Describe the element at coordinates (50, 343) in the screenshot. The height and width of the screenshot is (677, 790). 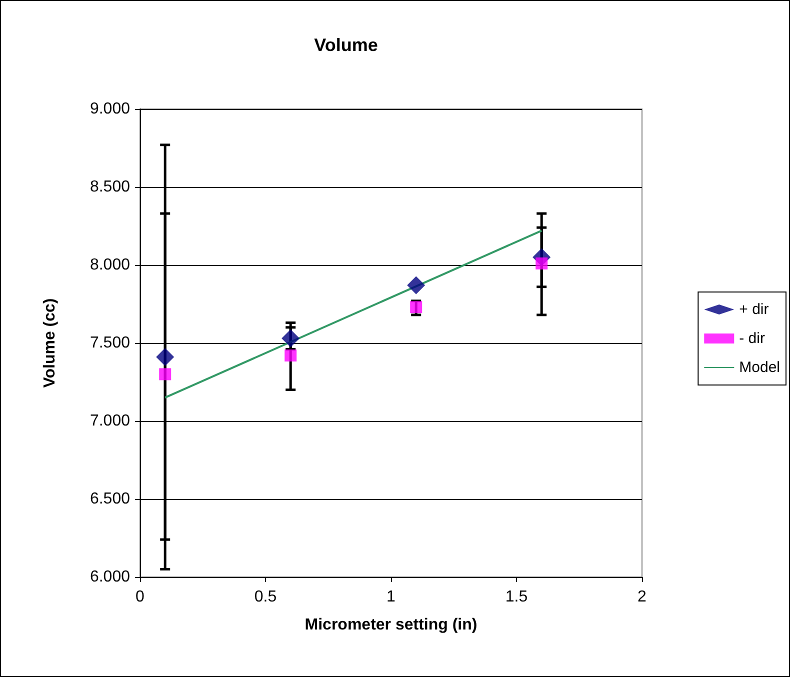
I see `y-axis-title: Volume (cc)` at that location.